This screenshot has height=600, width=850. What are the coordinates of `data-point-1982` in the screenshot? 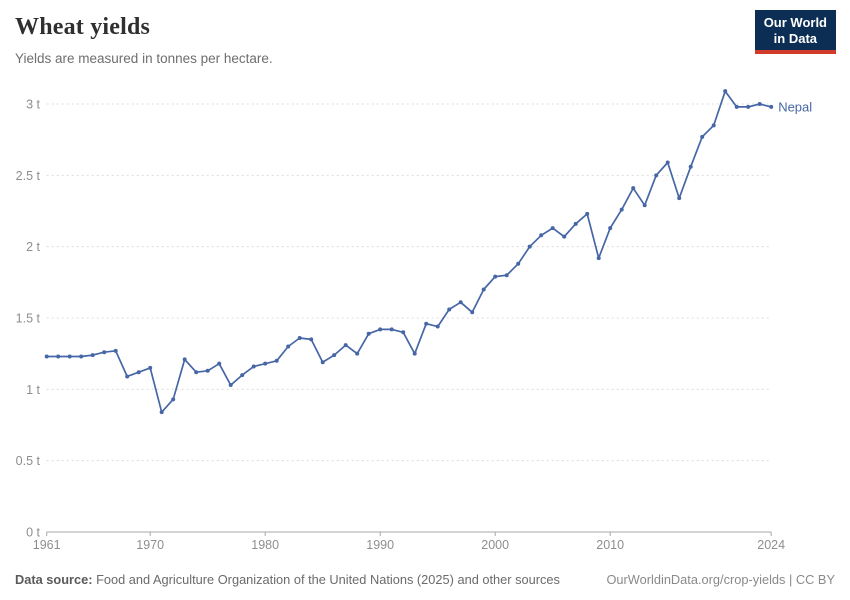 It's located at (288, 346).